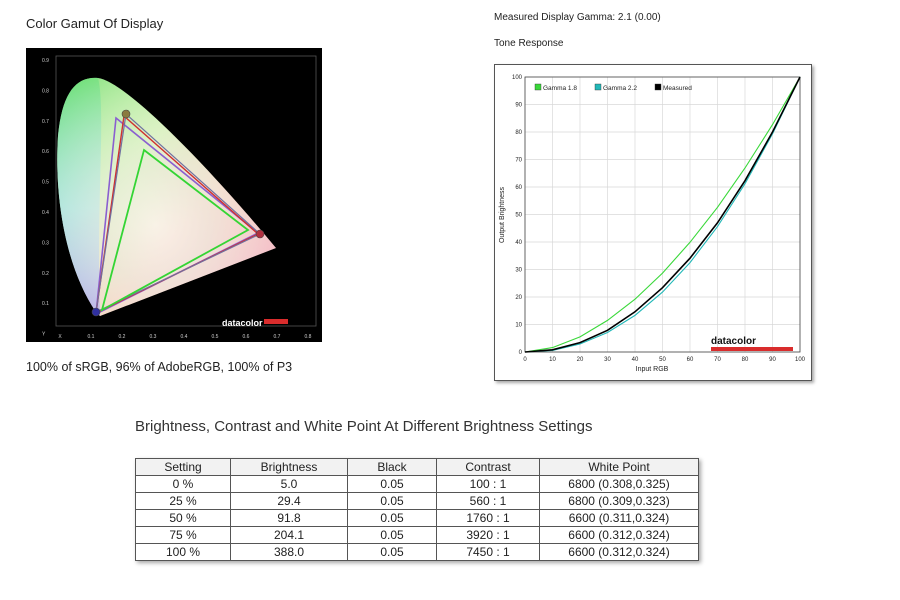 This screenshot has height=600, width=900. What do you see at coordinates (44, 335) in the screenshot?
I see `gamut-y-tick-label: Y` at bounding box center [44, 335].